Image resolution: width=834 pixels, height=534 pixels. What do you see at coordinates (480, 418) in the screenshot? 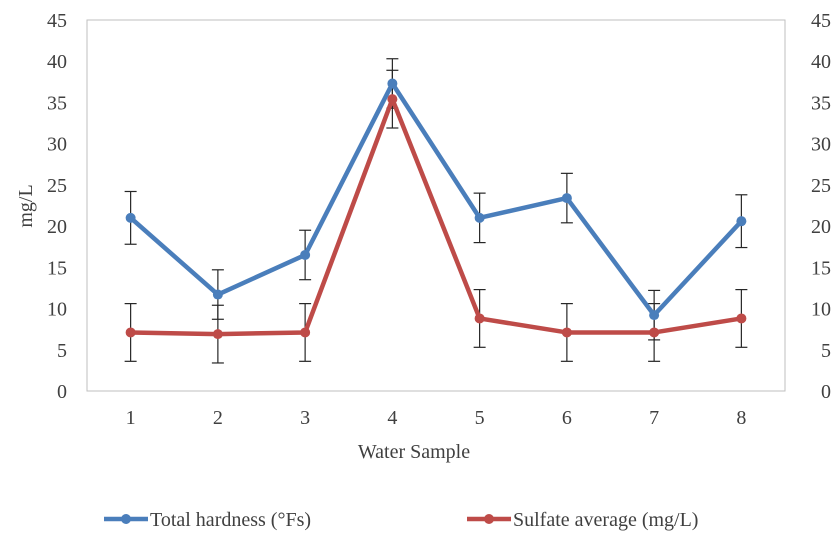
I see `x-tick-label: 5` at bounding box center [480, 418].